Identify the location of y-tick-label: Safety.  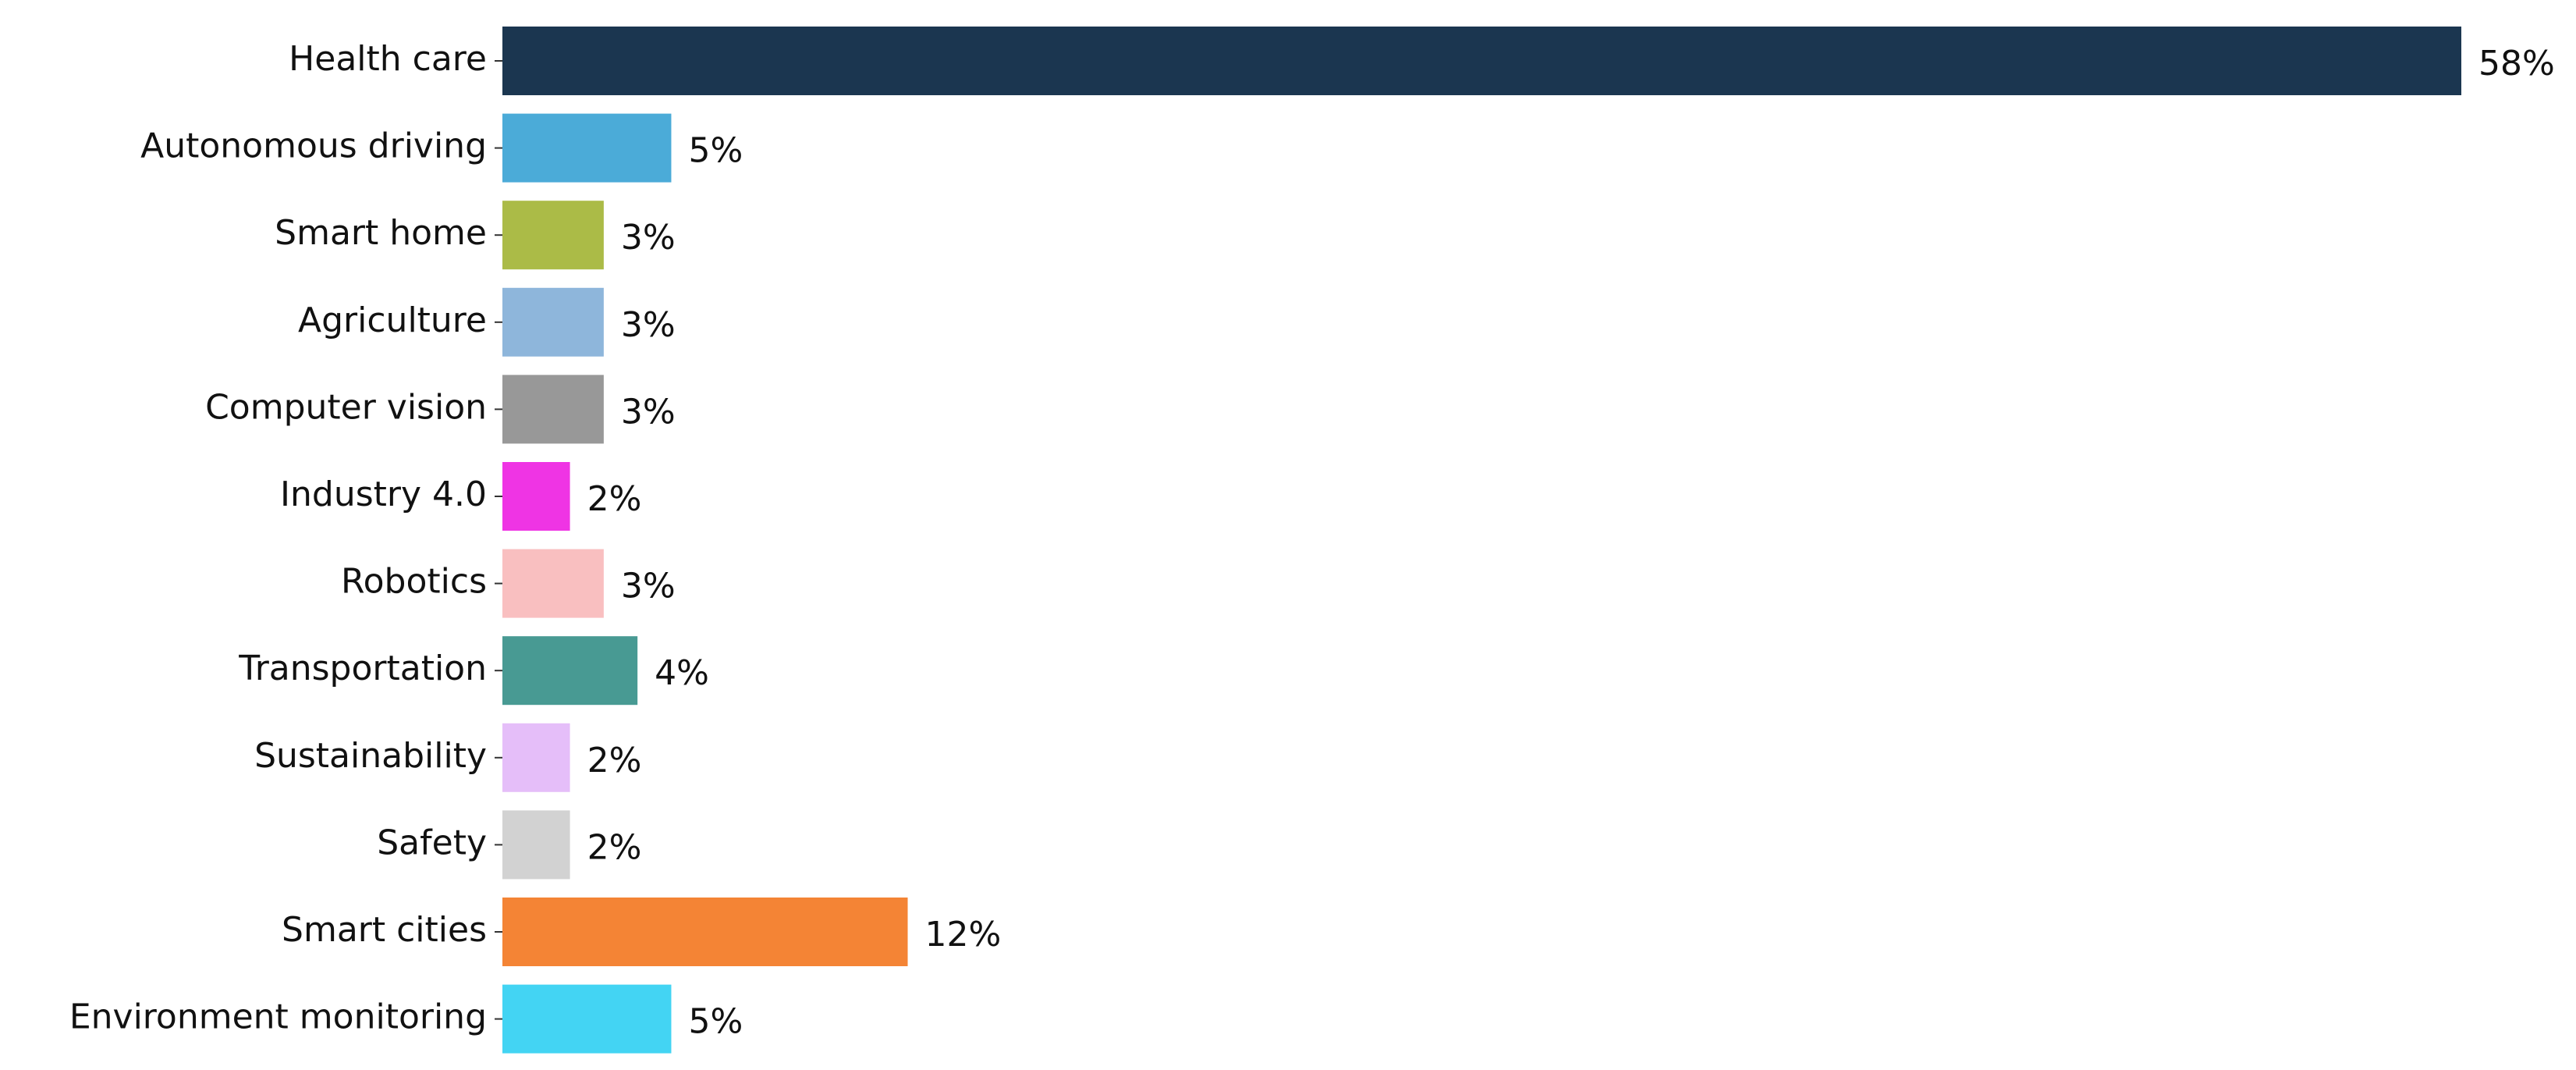
(432, 843).